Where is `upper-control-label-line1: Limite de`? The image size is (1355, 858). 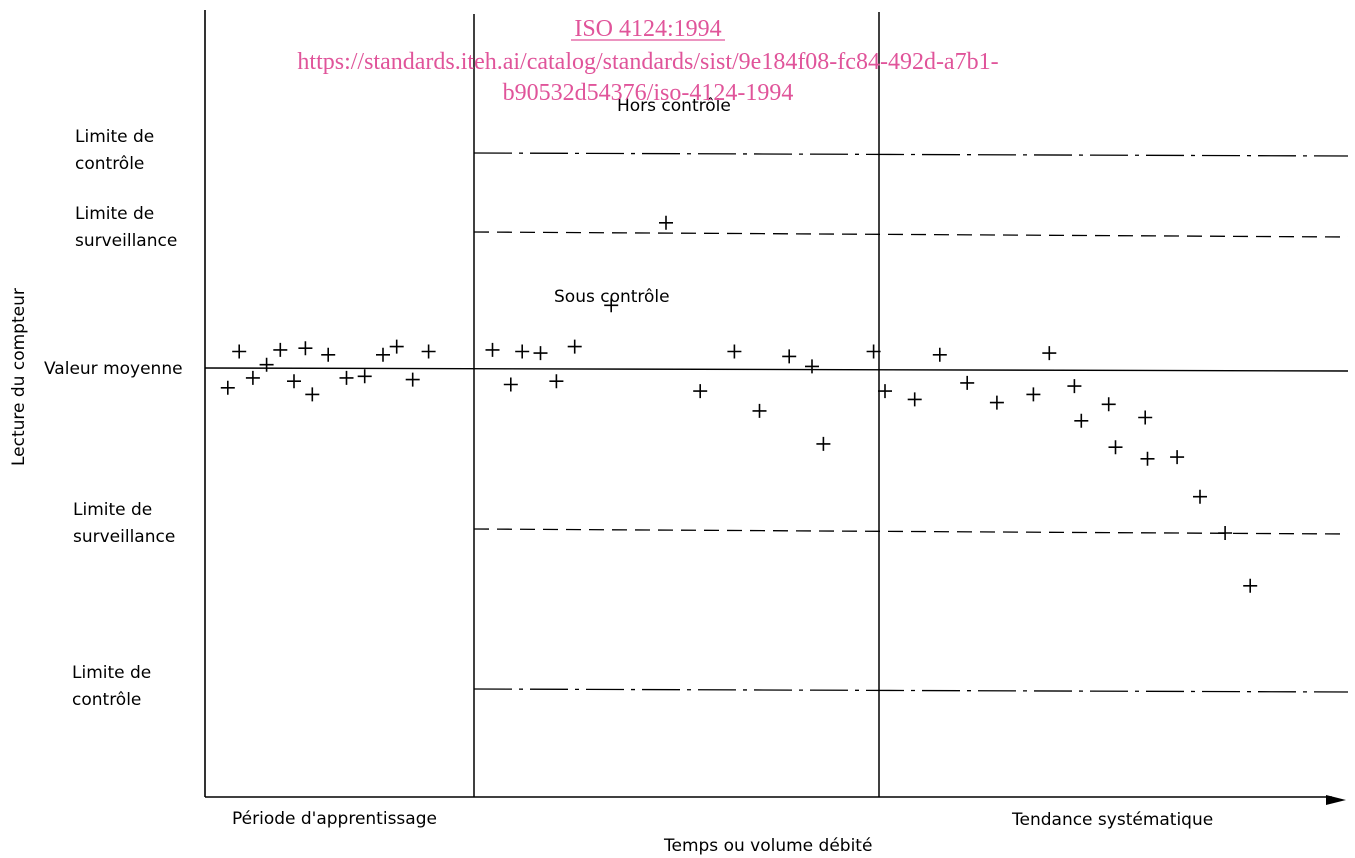
upper-control-label-line1: Limite de is located at coordinates (114, 137).